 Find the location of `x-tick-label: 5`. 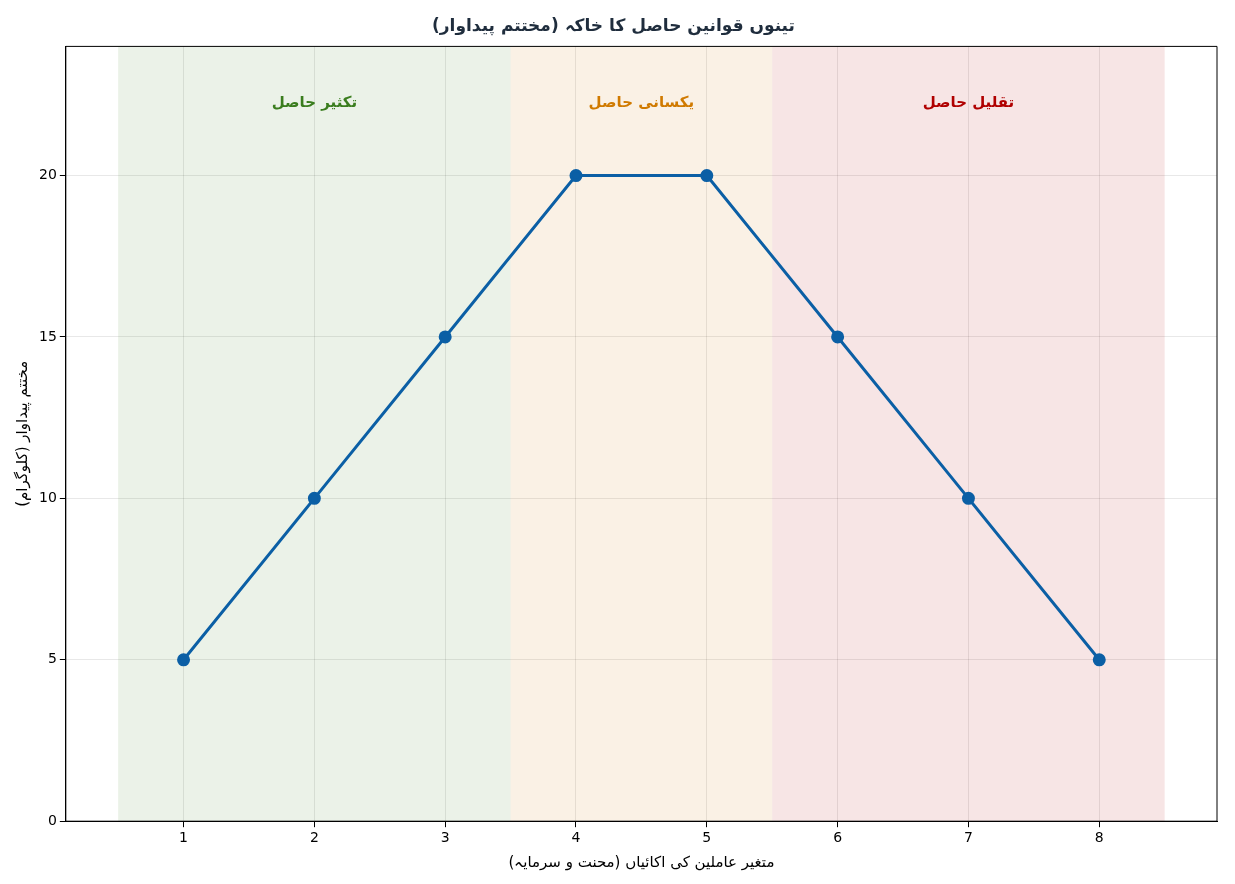

x-tick-label: 5 is located at coordinates (707, 837).